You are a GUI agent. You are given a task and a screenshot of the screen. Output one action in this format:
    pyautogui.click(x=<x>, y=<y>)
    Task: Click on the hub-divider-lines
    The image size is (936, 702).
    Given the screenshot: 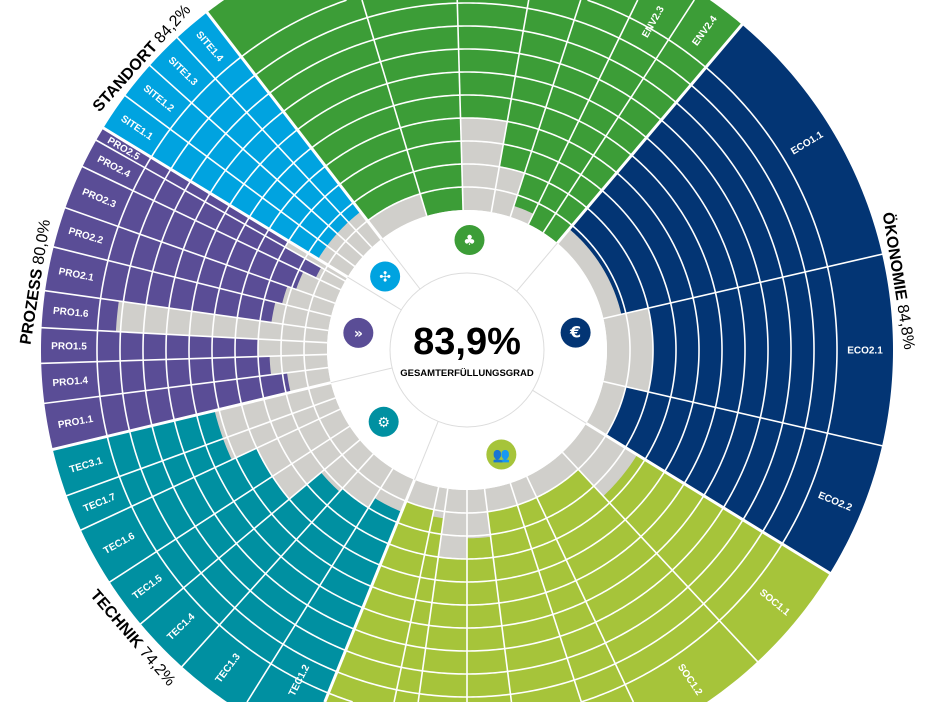 What is the action you would take?
    pyautogui.click(x=458, y=359)
    